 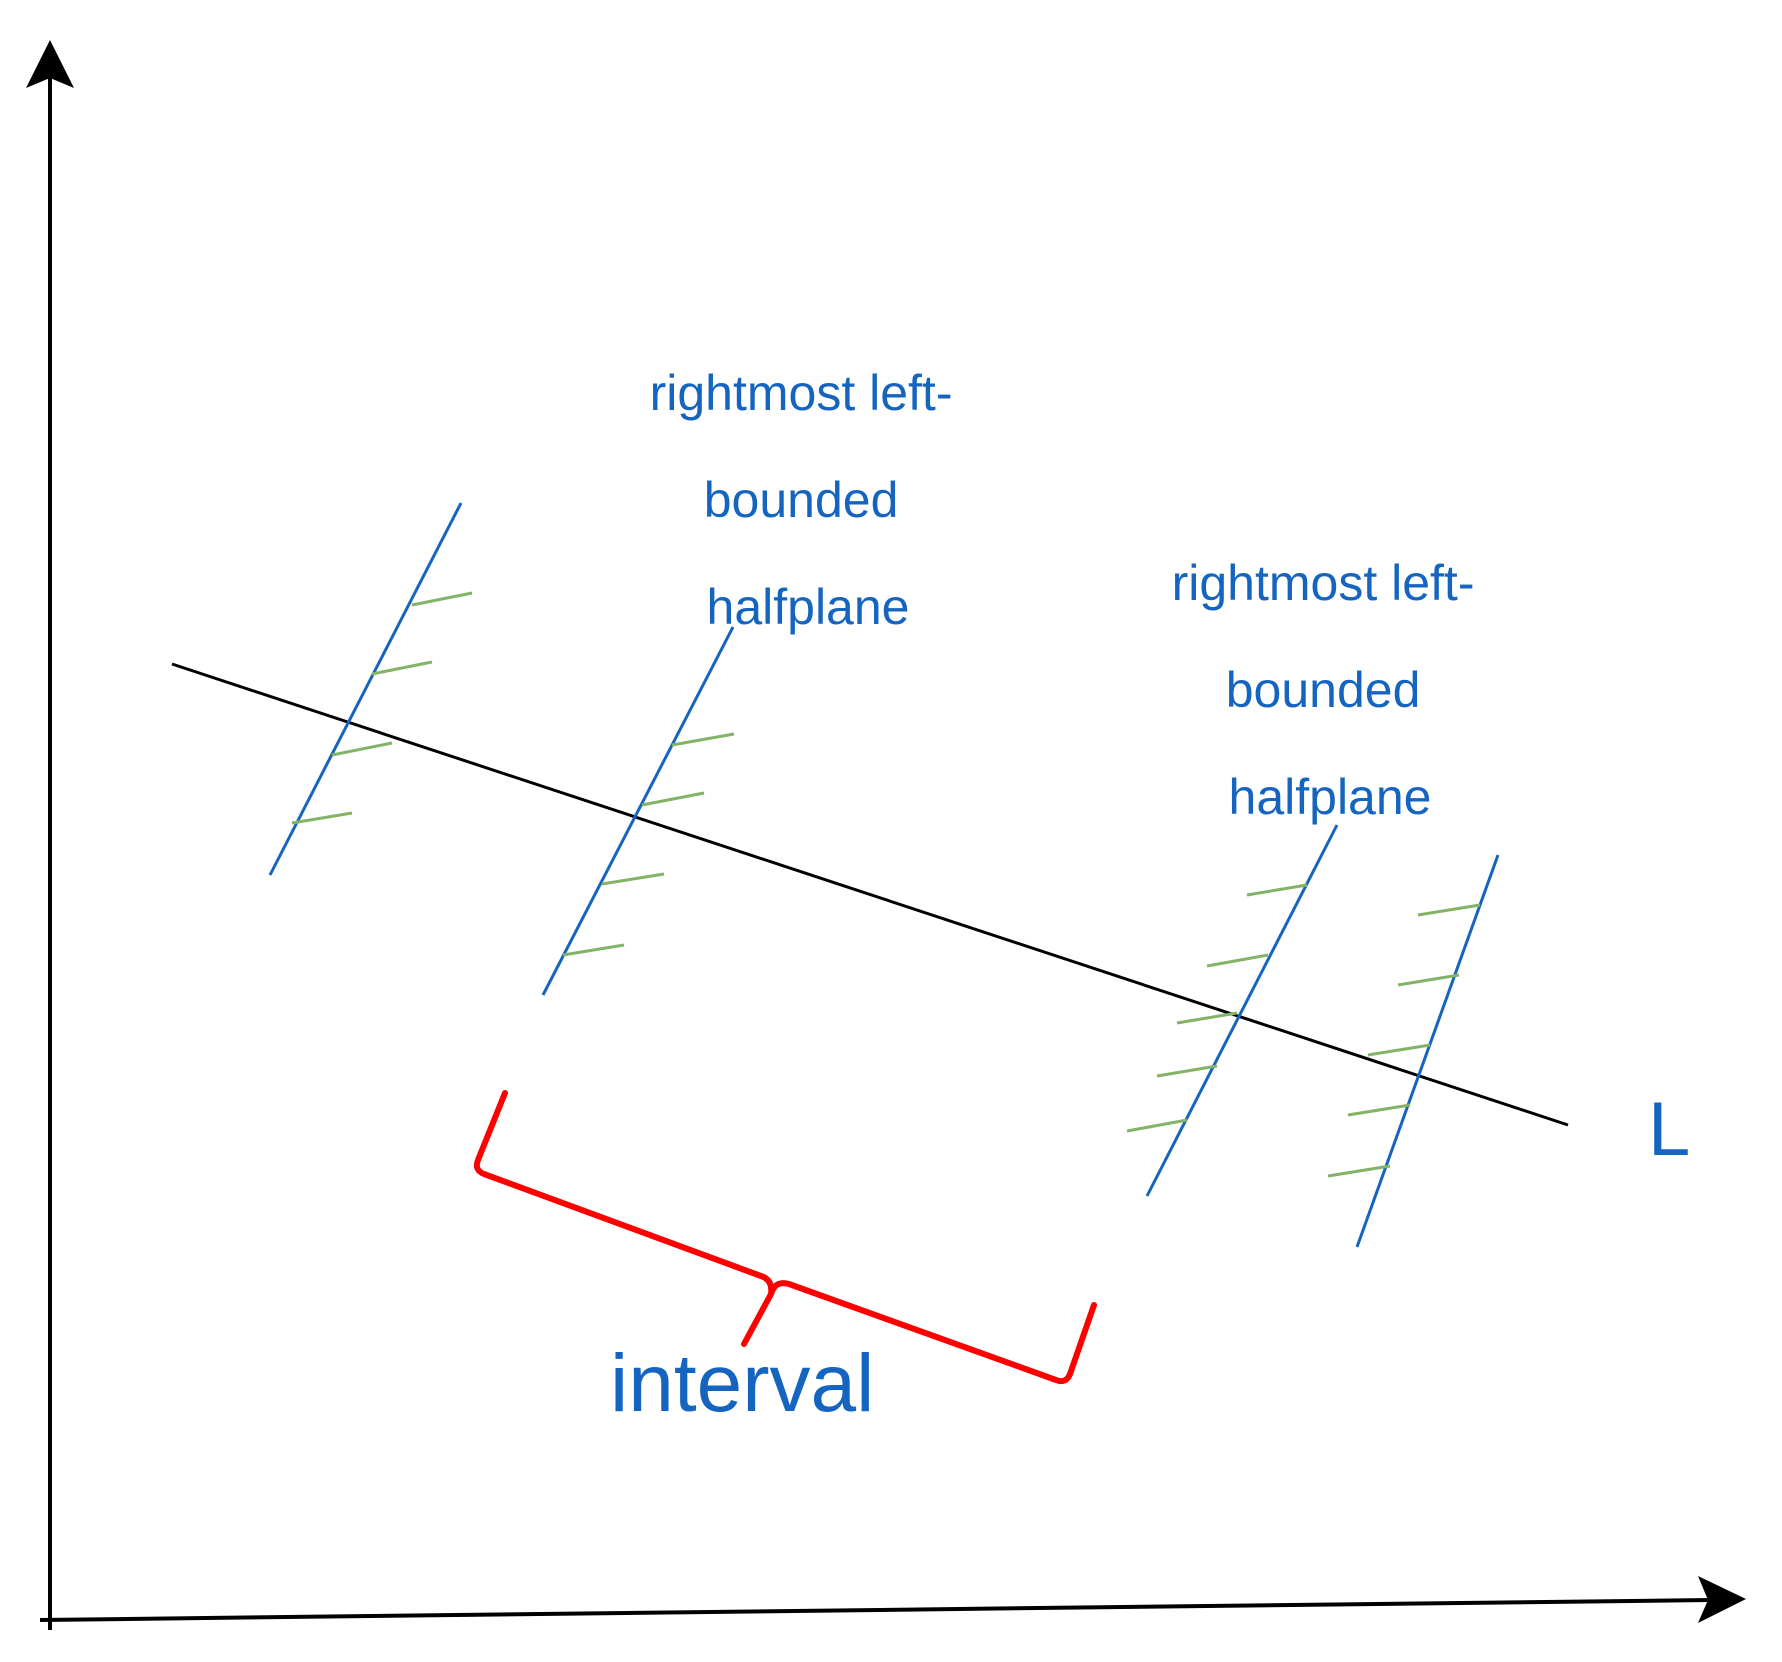 What do you see at coordinates (742, 1383) in the screenshot?
I see `interval-label: interval` at bounding box center [742, 1383].